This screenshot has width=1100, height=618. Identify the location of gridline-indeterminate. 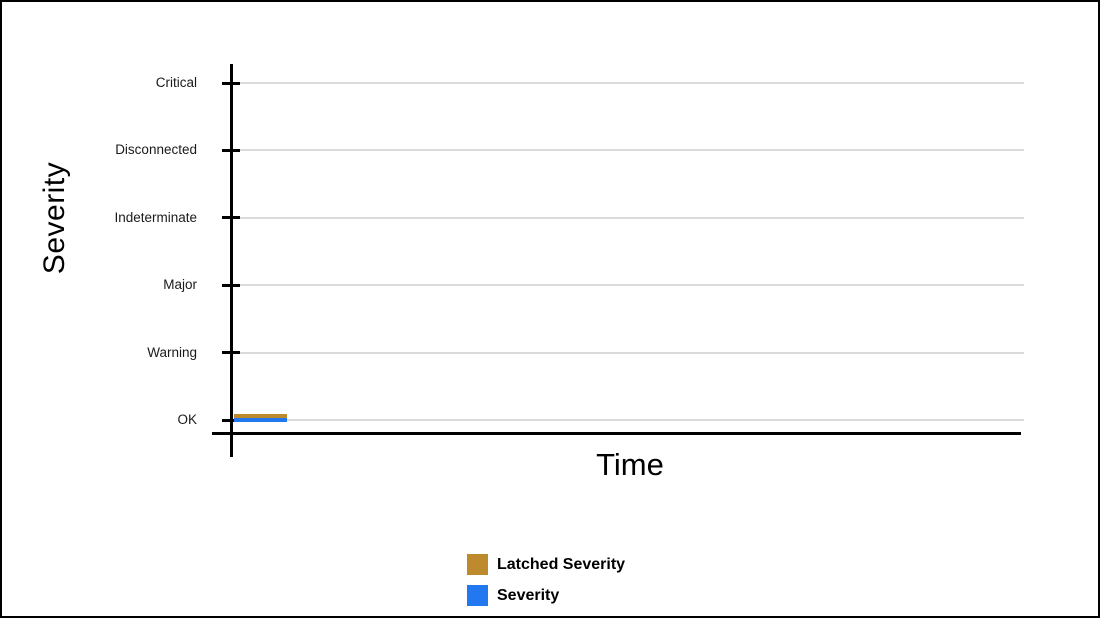
(628, 217).